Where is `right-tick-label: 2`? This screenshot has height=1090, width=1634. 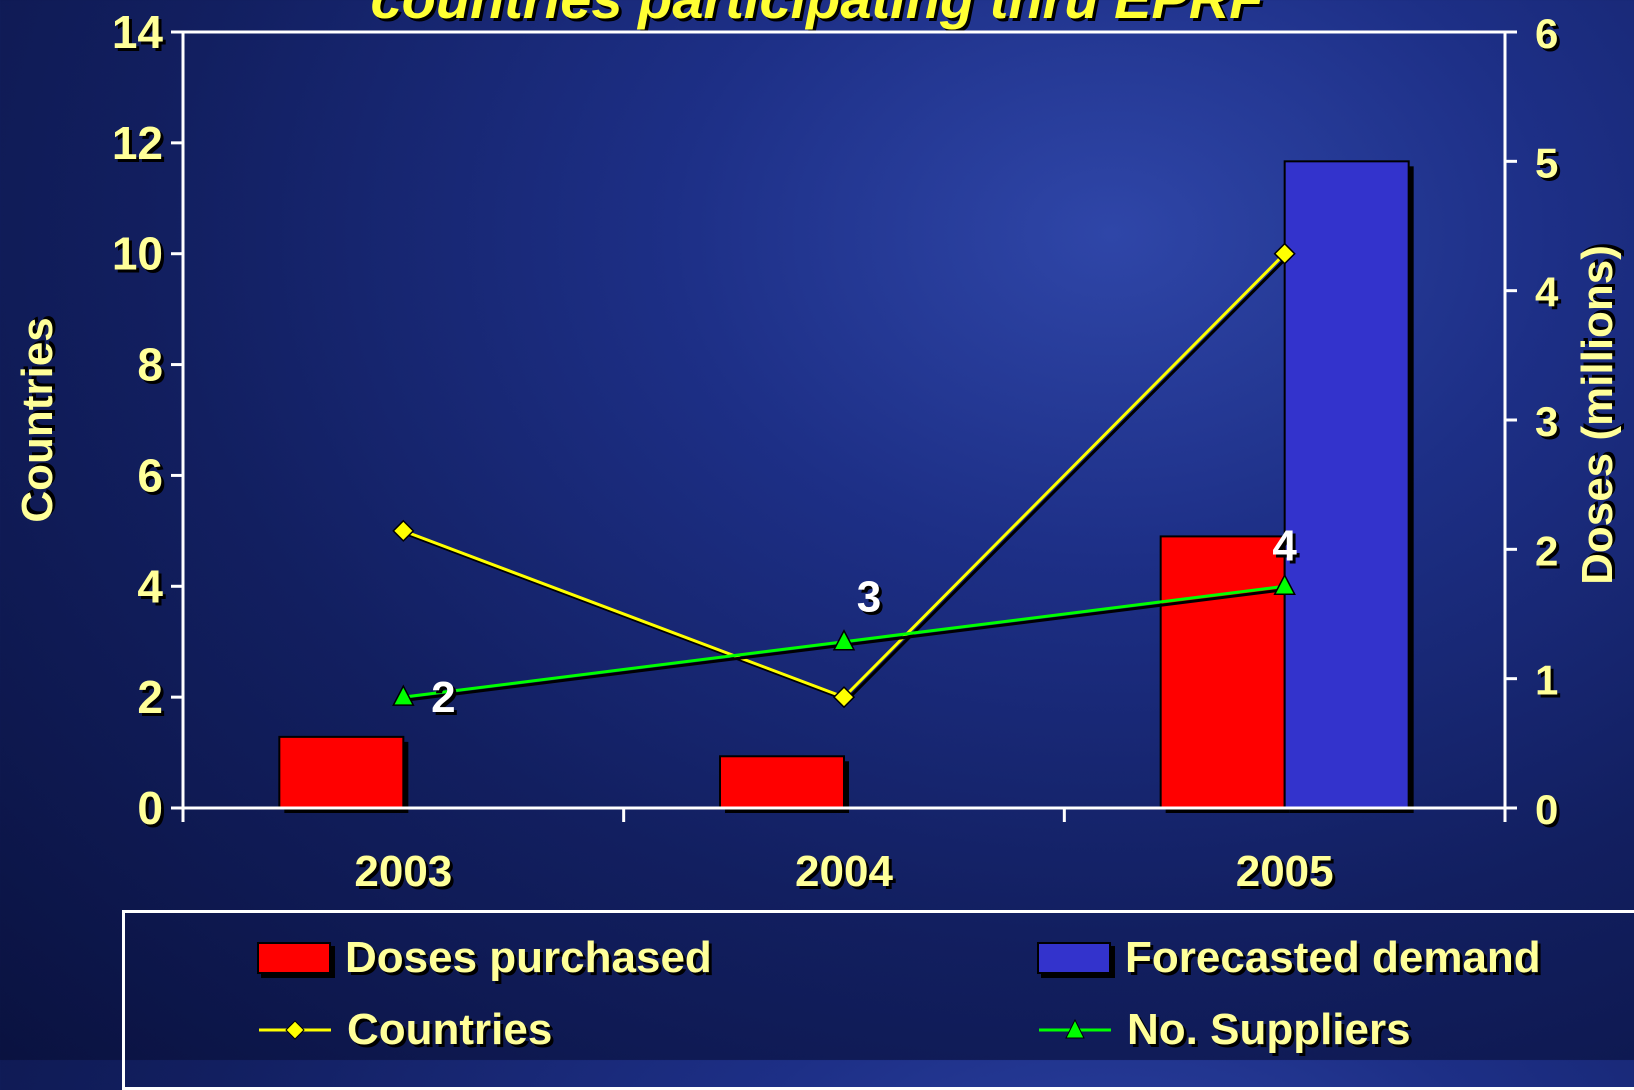
right-tick-label: 2 is located at coordinates (1546, 550).